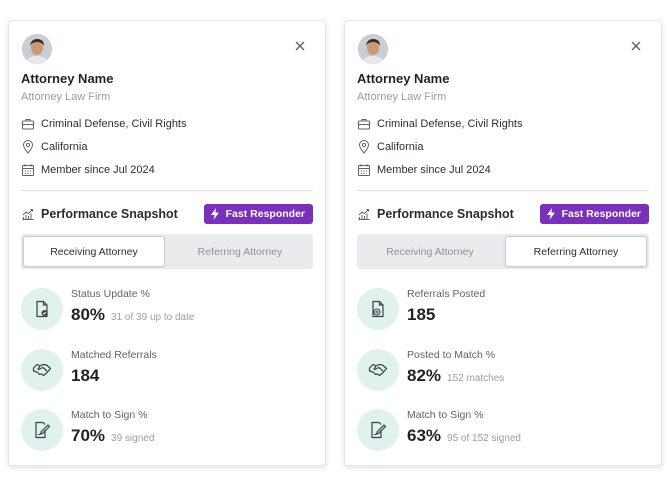 Image resolution: width=670 pixels, height=481 pixels. What do you see at coordinates (166, 371) in the screenshot?
I see `metric-matched-referrals: Matched Referrals 184` at bounding box center [166, 371].